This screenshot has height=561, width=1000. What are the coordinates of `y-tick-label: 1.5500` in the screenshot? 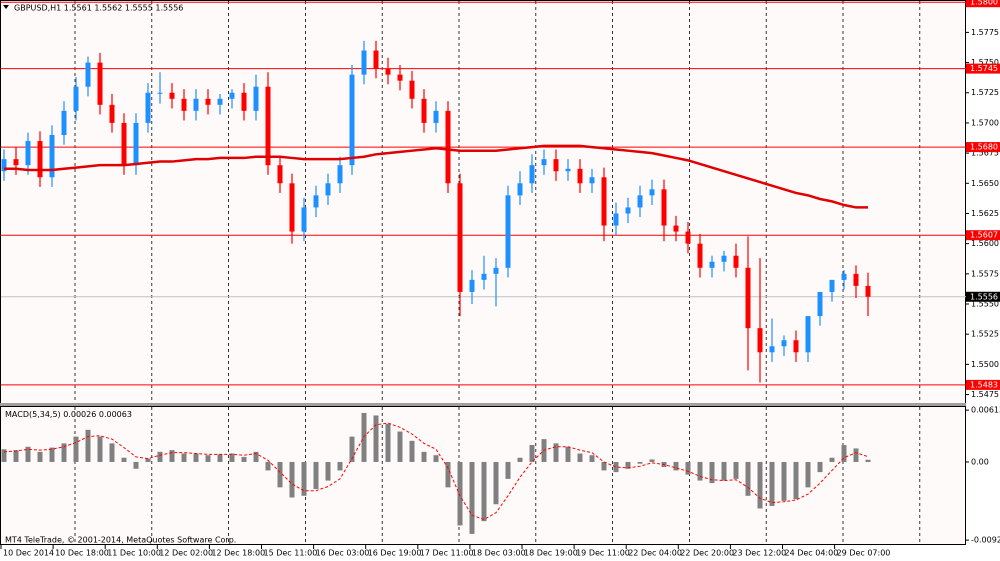 It's located at (985, 364).